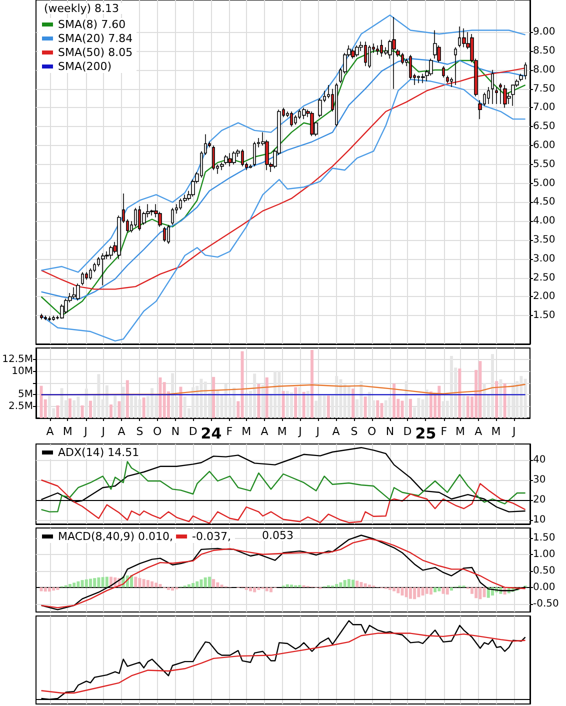 This screenshot has width=566, height=706. What do you see at coordinates (85, 66) in the screenshot?
I see `legend-label: SMA(200)` at bounding box center [85, 66].